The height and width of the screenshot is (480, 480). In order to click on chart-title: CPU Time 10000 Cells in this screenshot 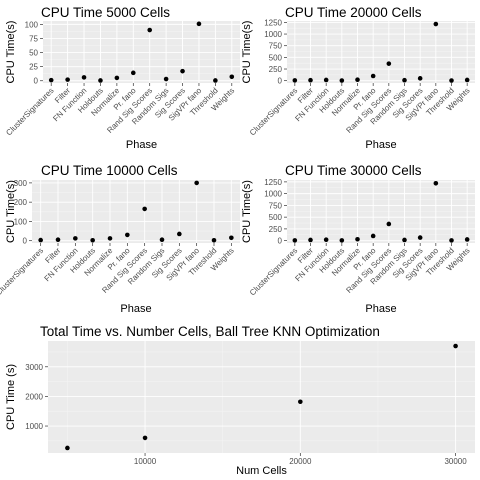, I will do `click(109, 170)`.